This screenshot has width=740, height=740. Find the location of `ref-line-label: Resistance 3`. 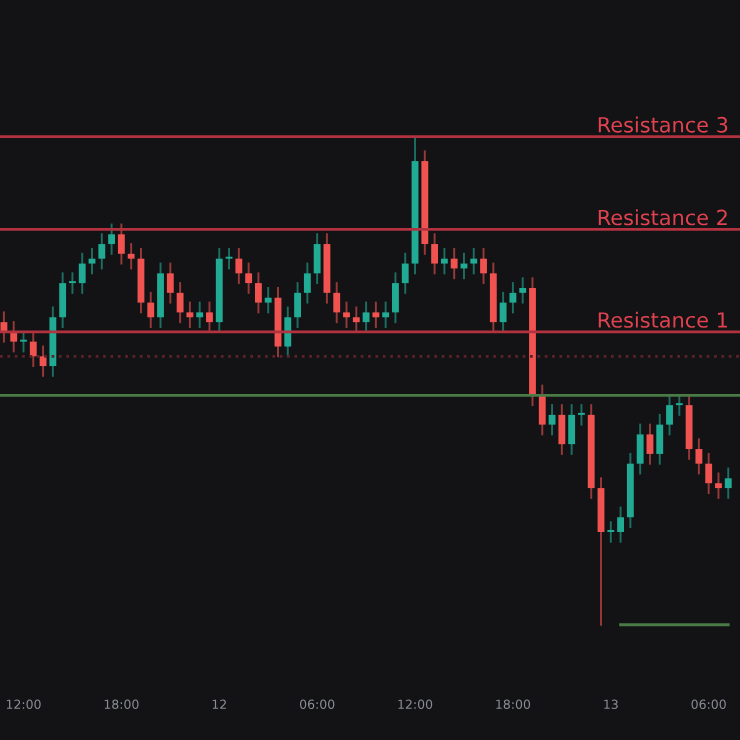

ref-line-label: Resistance 3 is located at coordinates (663, 124).